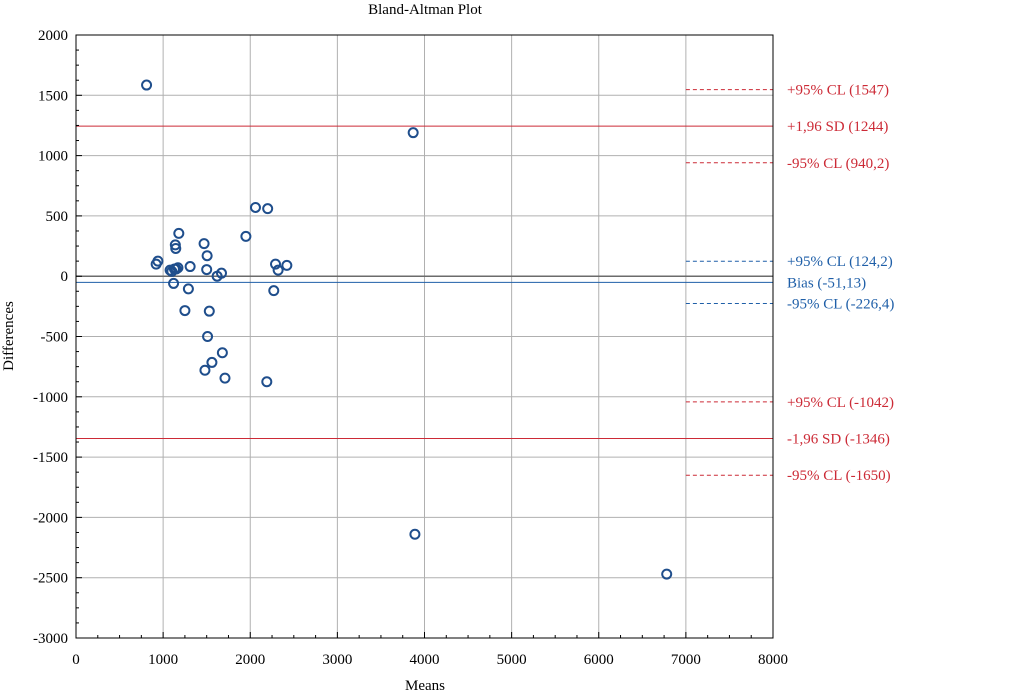  Describe the element at coordinates (425, 10) in the screenshot. I see `chart-title: Bland-Altman Plot` at that location.